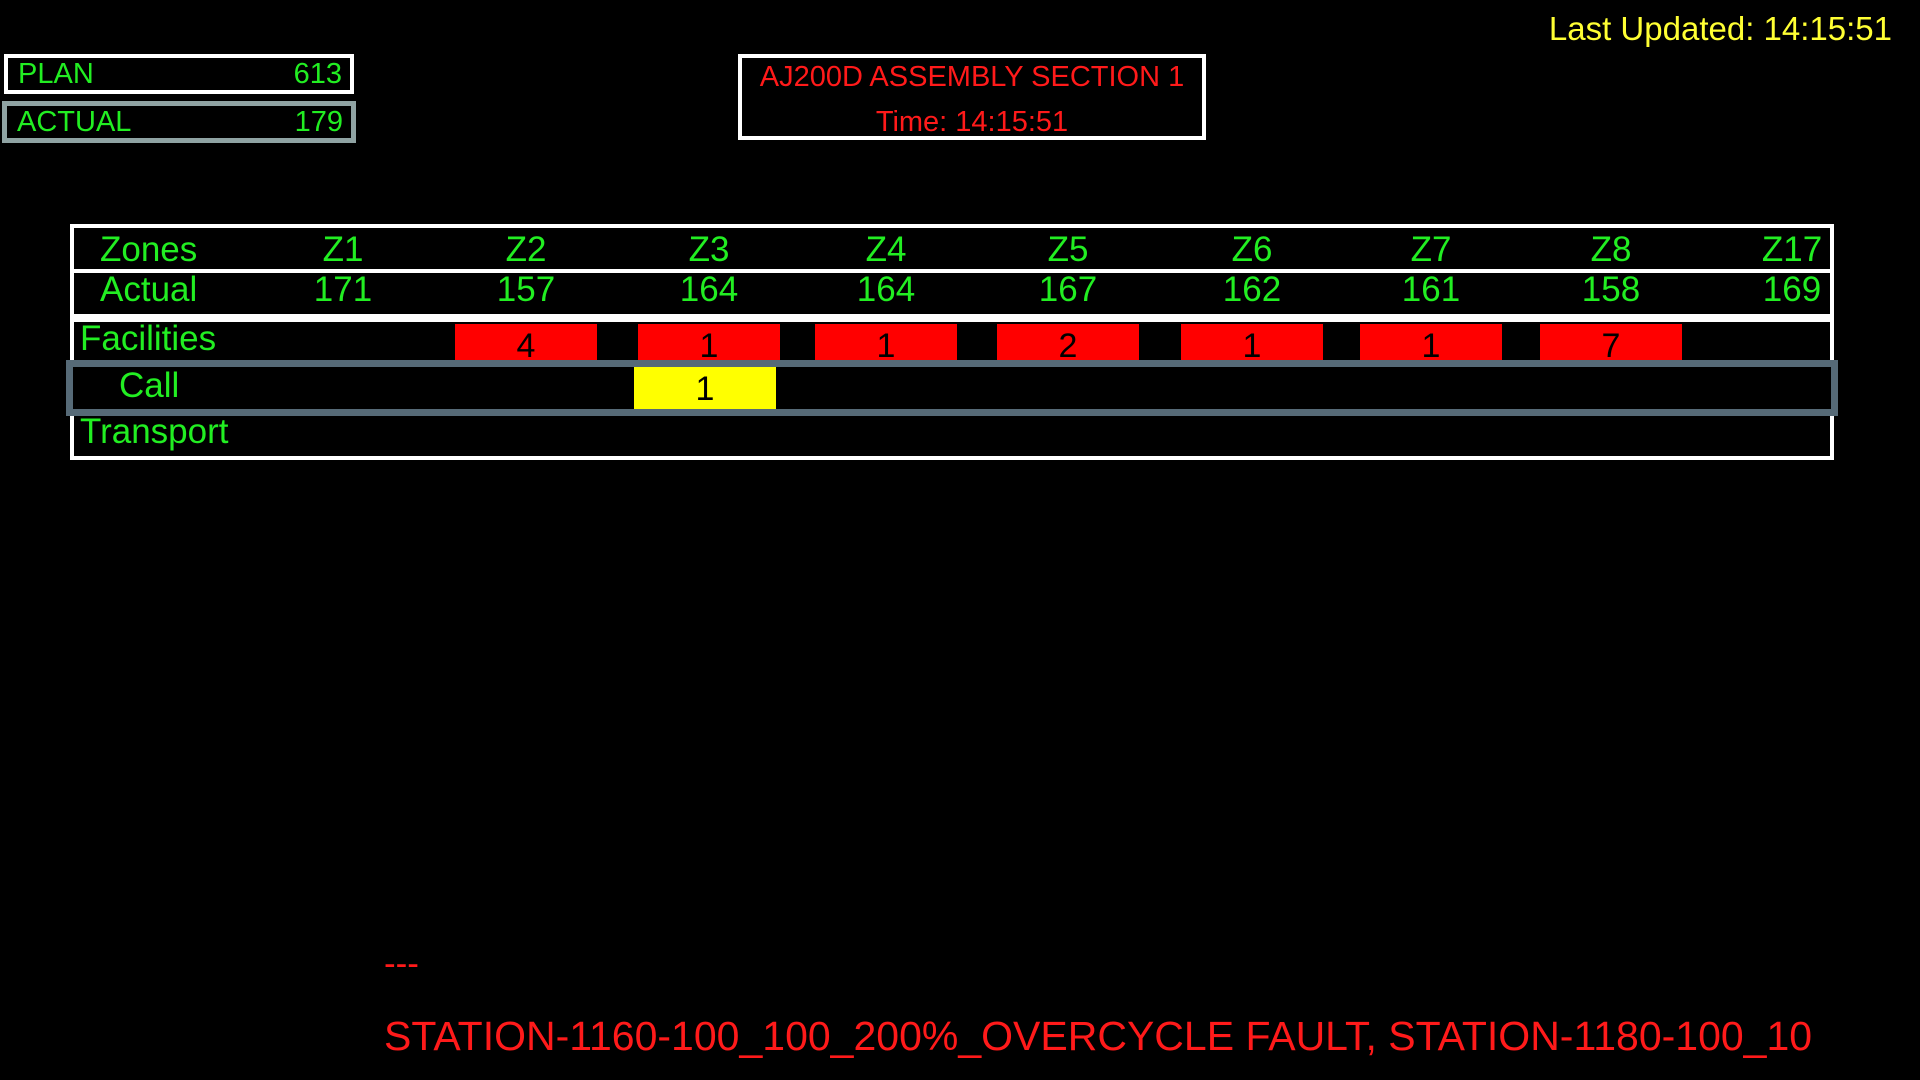 The image size is (1920, 1080). I want to click on zone-header-z3: Z3, so click(709, 249).